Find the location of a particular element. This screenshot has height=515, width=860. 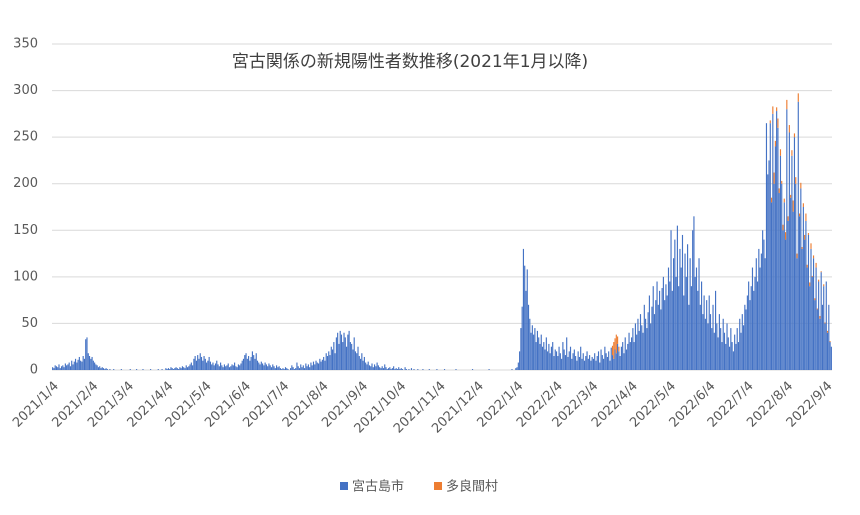

y-tick-label: 200 is located at coordinates (25, 183).